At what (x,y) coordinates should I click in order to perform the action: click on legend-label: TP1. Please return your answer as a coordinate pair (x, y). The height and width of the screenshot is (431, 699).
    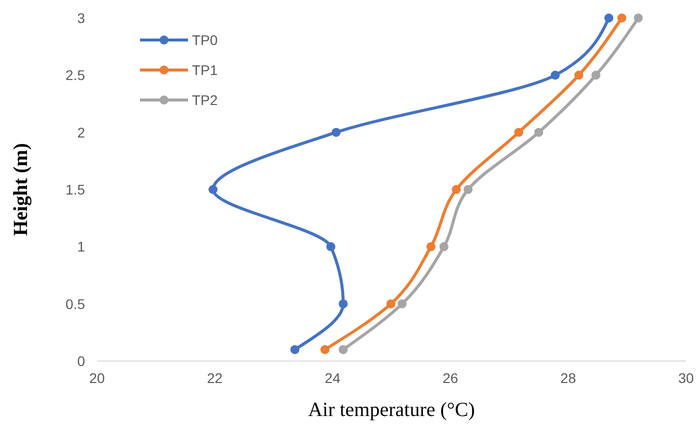
    Looking at the image, I should click on (205, 70).